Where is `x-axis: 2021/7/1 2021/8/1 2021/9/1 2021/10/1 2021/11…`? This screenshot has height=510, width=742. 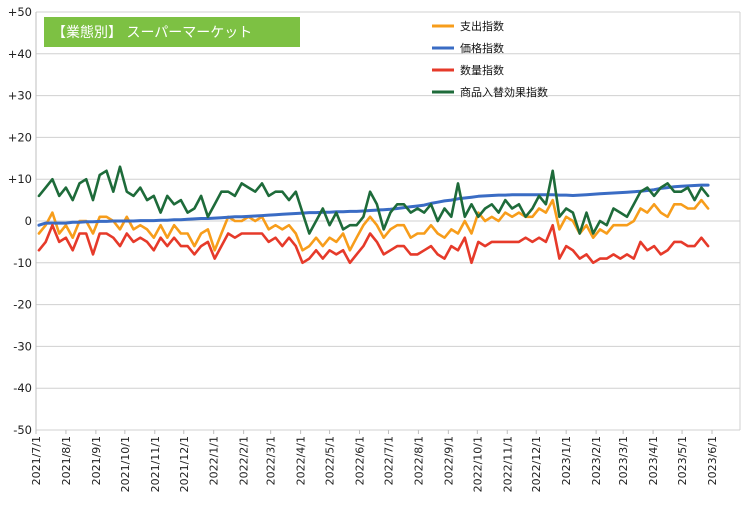
x-axis: 2021/7/1 2021/8/1 2021/9/1 2021/10/1 2021/11… is located at coordinates (374, 461).